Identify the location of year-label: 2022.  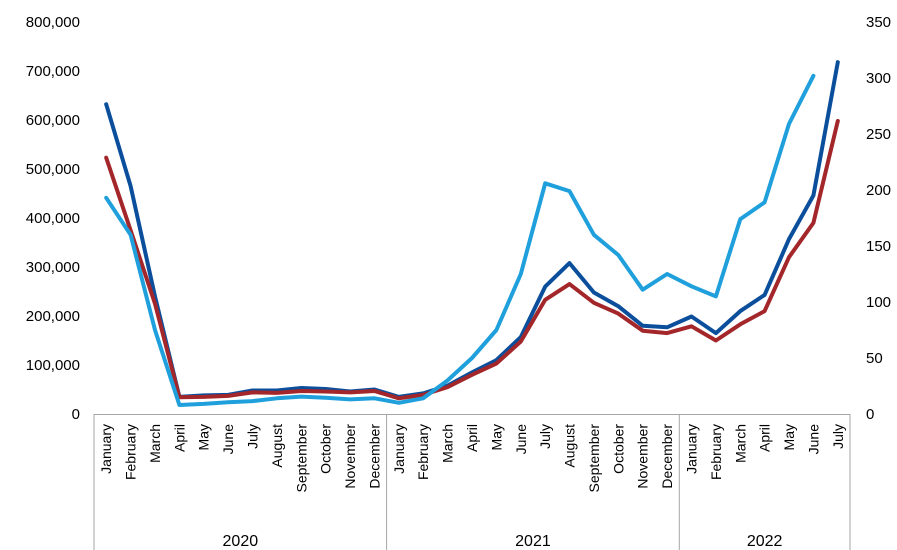
(765, 541).